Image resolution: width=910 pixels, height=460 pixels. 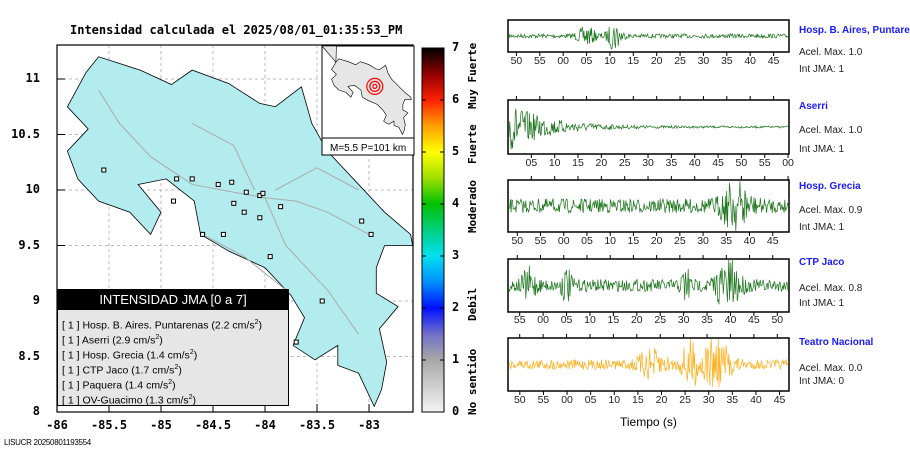 What do you see at coordinates (173, 300) in the screenshot?
I see `legend-header: INTENSIDAD JMA [0 a 7]` at bounding box center [173, 300].